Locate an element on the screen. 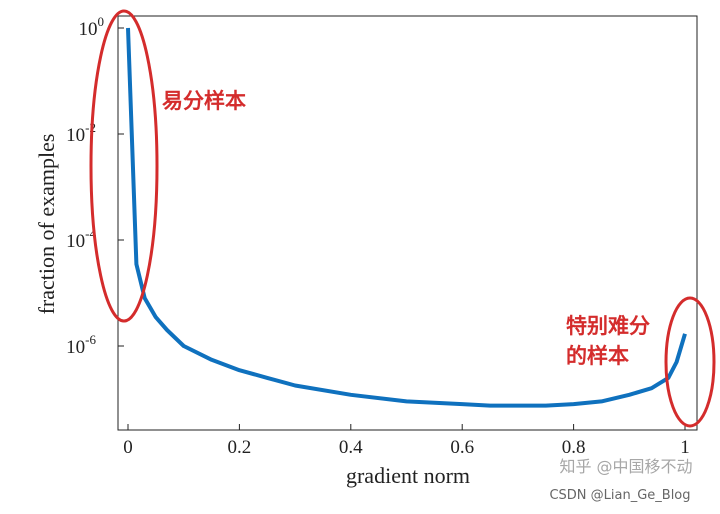 The image size is (720, 514). easy-samples-ellipse is located at coordinates (124, 166).